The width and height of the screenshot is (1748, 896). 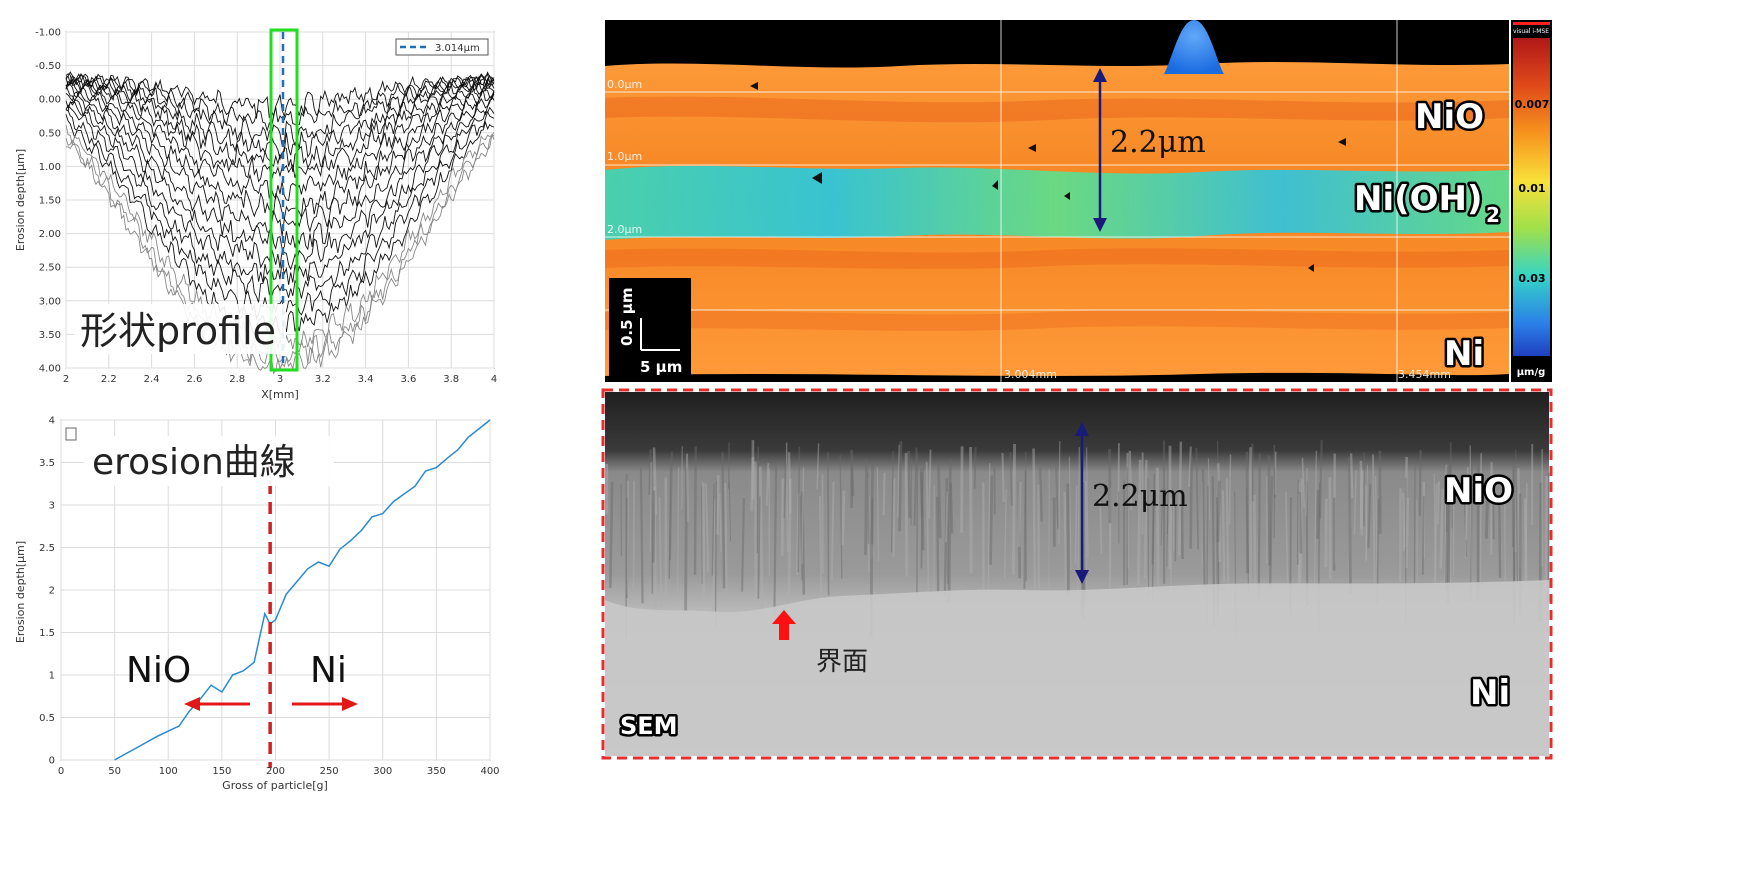 I want to click on colorbar-unit: μm/g, so click(x=1531, y=372).